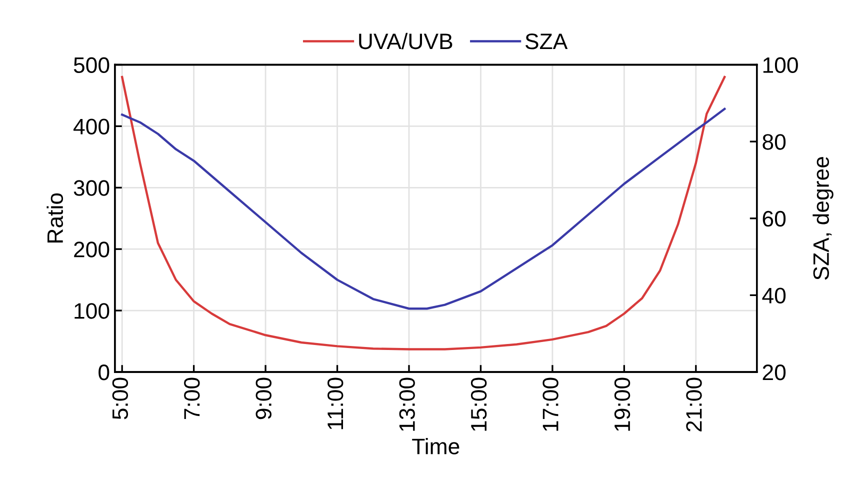  I want to click on x-tick-label: 21:00, so click(694, 405).